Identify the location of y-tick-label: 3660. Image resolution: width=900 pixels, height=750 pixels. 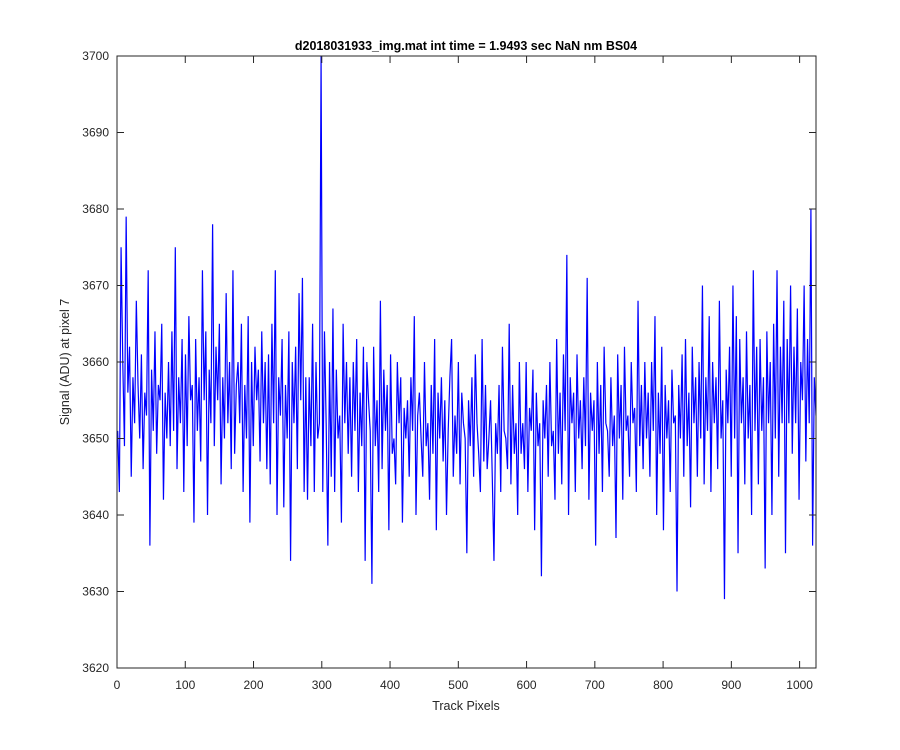
(95, 362).